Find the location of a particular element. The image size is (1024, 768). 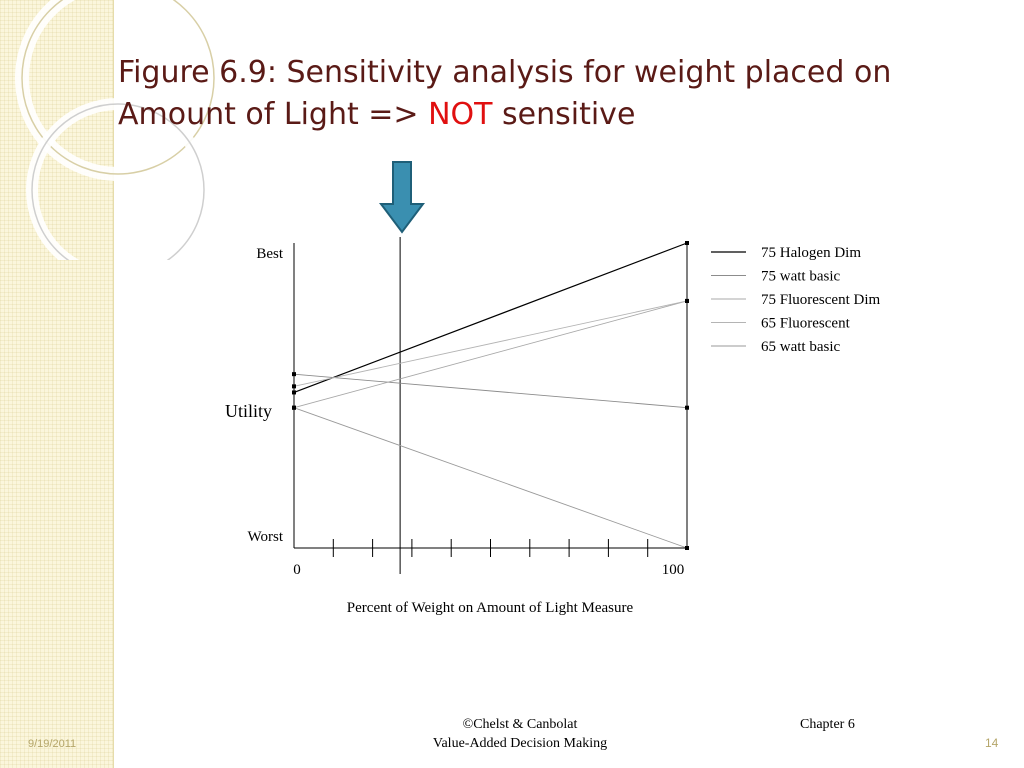

legend-label-2: 75 Fluorescent Dim is located at coordinates (820, 300).